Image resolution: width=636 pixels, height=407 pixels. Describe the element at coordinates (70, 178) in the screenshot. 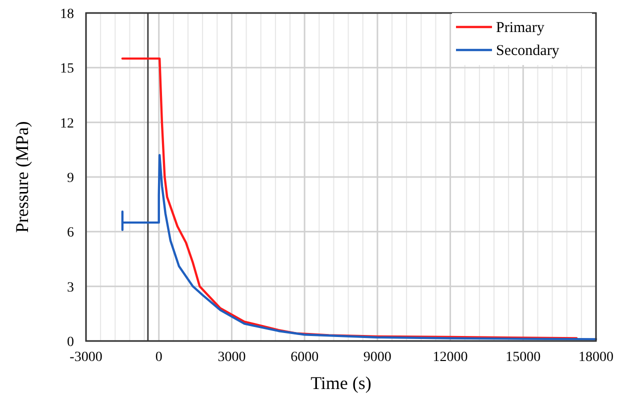

I see `y-tick-label: 9` at that location.